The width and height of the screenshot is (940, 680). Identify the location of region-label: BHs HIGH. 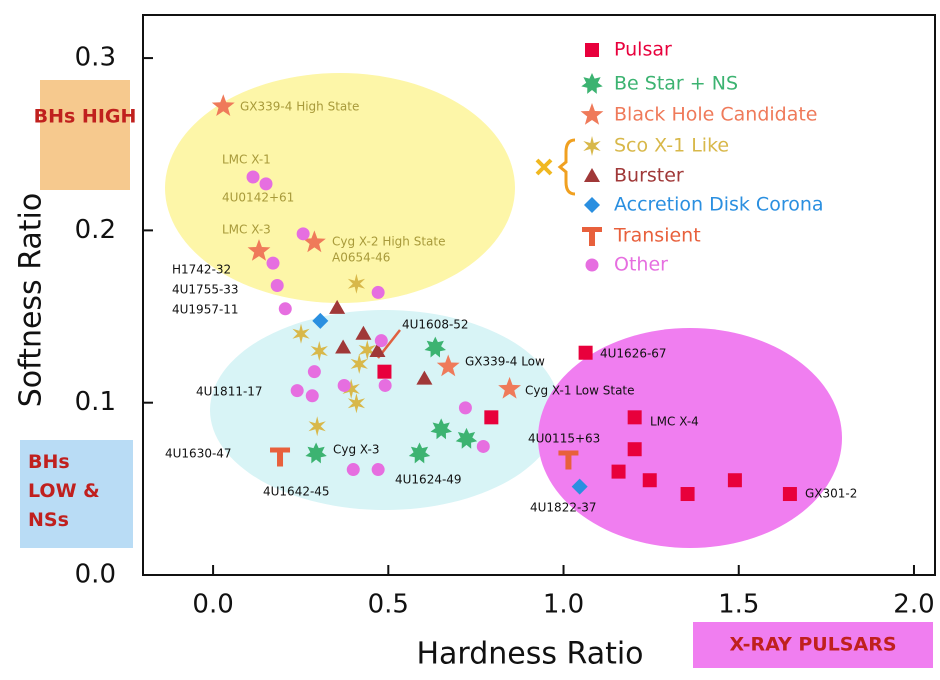
(85, 117).